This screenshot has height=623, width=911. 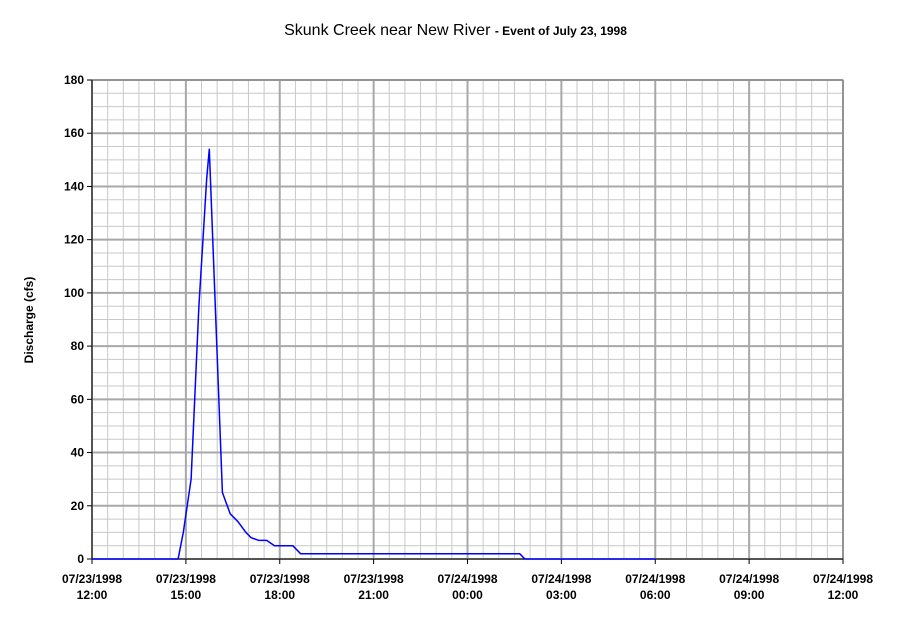 I want to click on y-tick-label: 0, so click(x=80, y=559).